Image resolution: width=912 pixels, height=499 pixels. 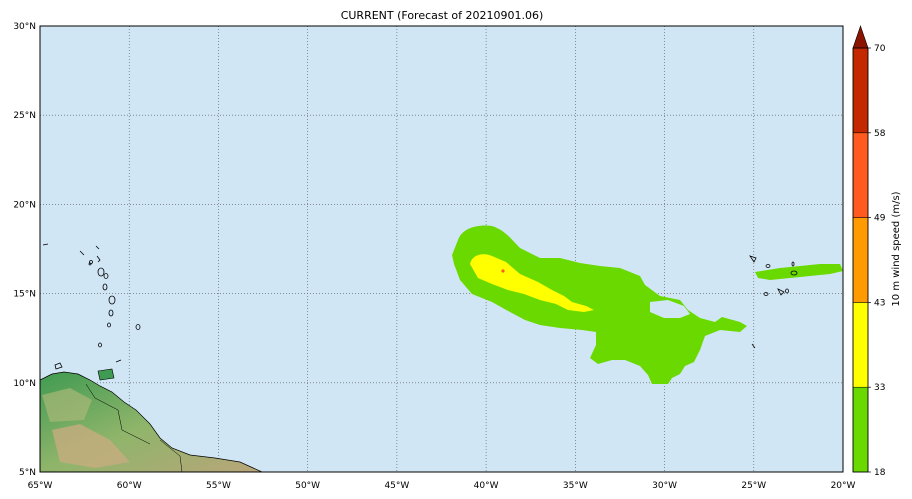 I want to click on wind-swath, so click(x=647, y=304).